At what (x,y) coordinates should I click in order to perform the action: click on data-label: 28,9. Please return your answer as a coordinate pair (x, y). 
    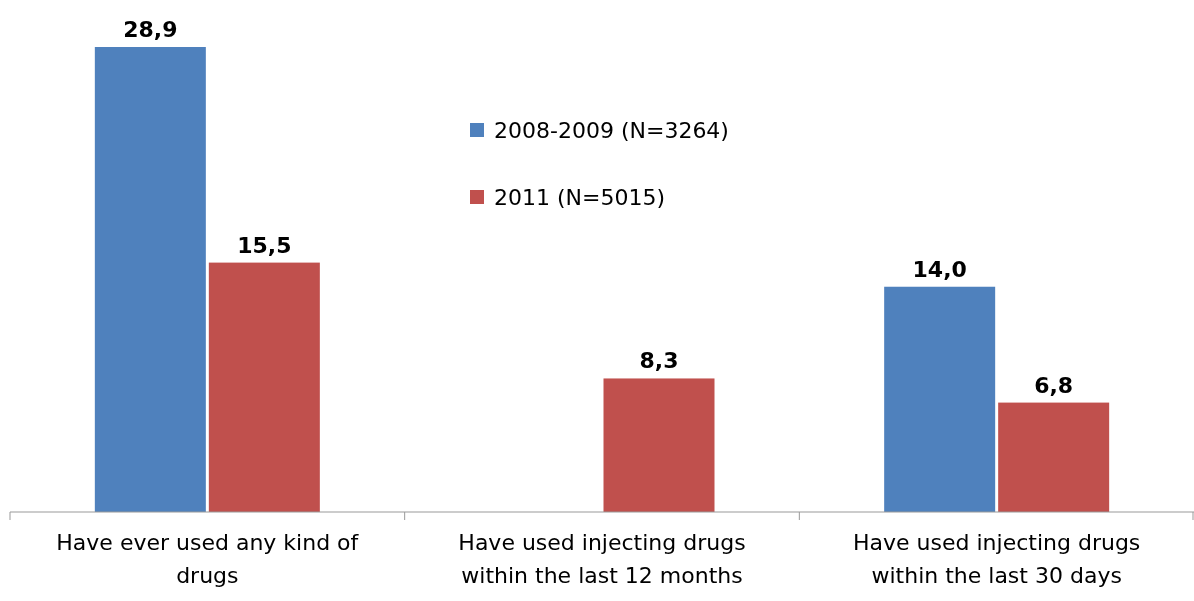
    Looking at the image, I should click on (150, 29).